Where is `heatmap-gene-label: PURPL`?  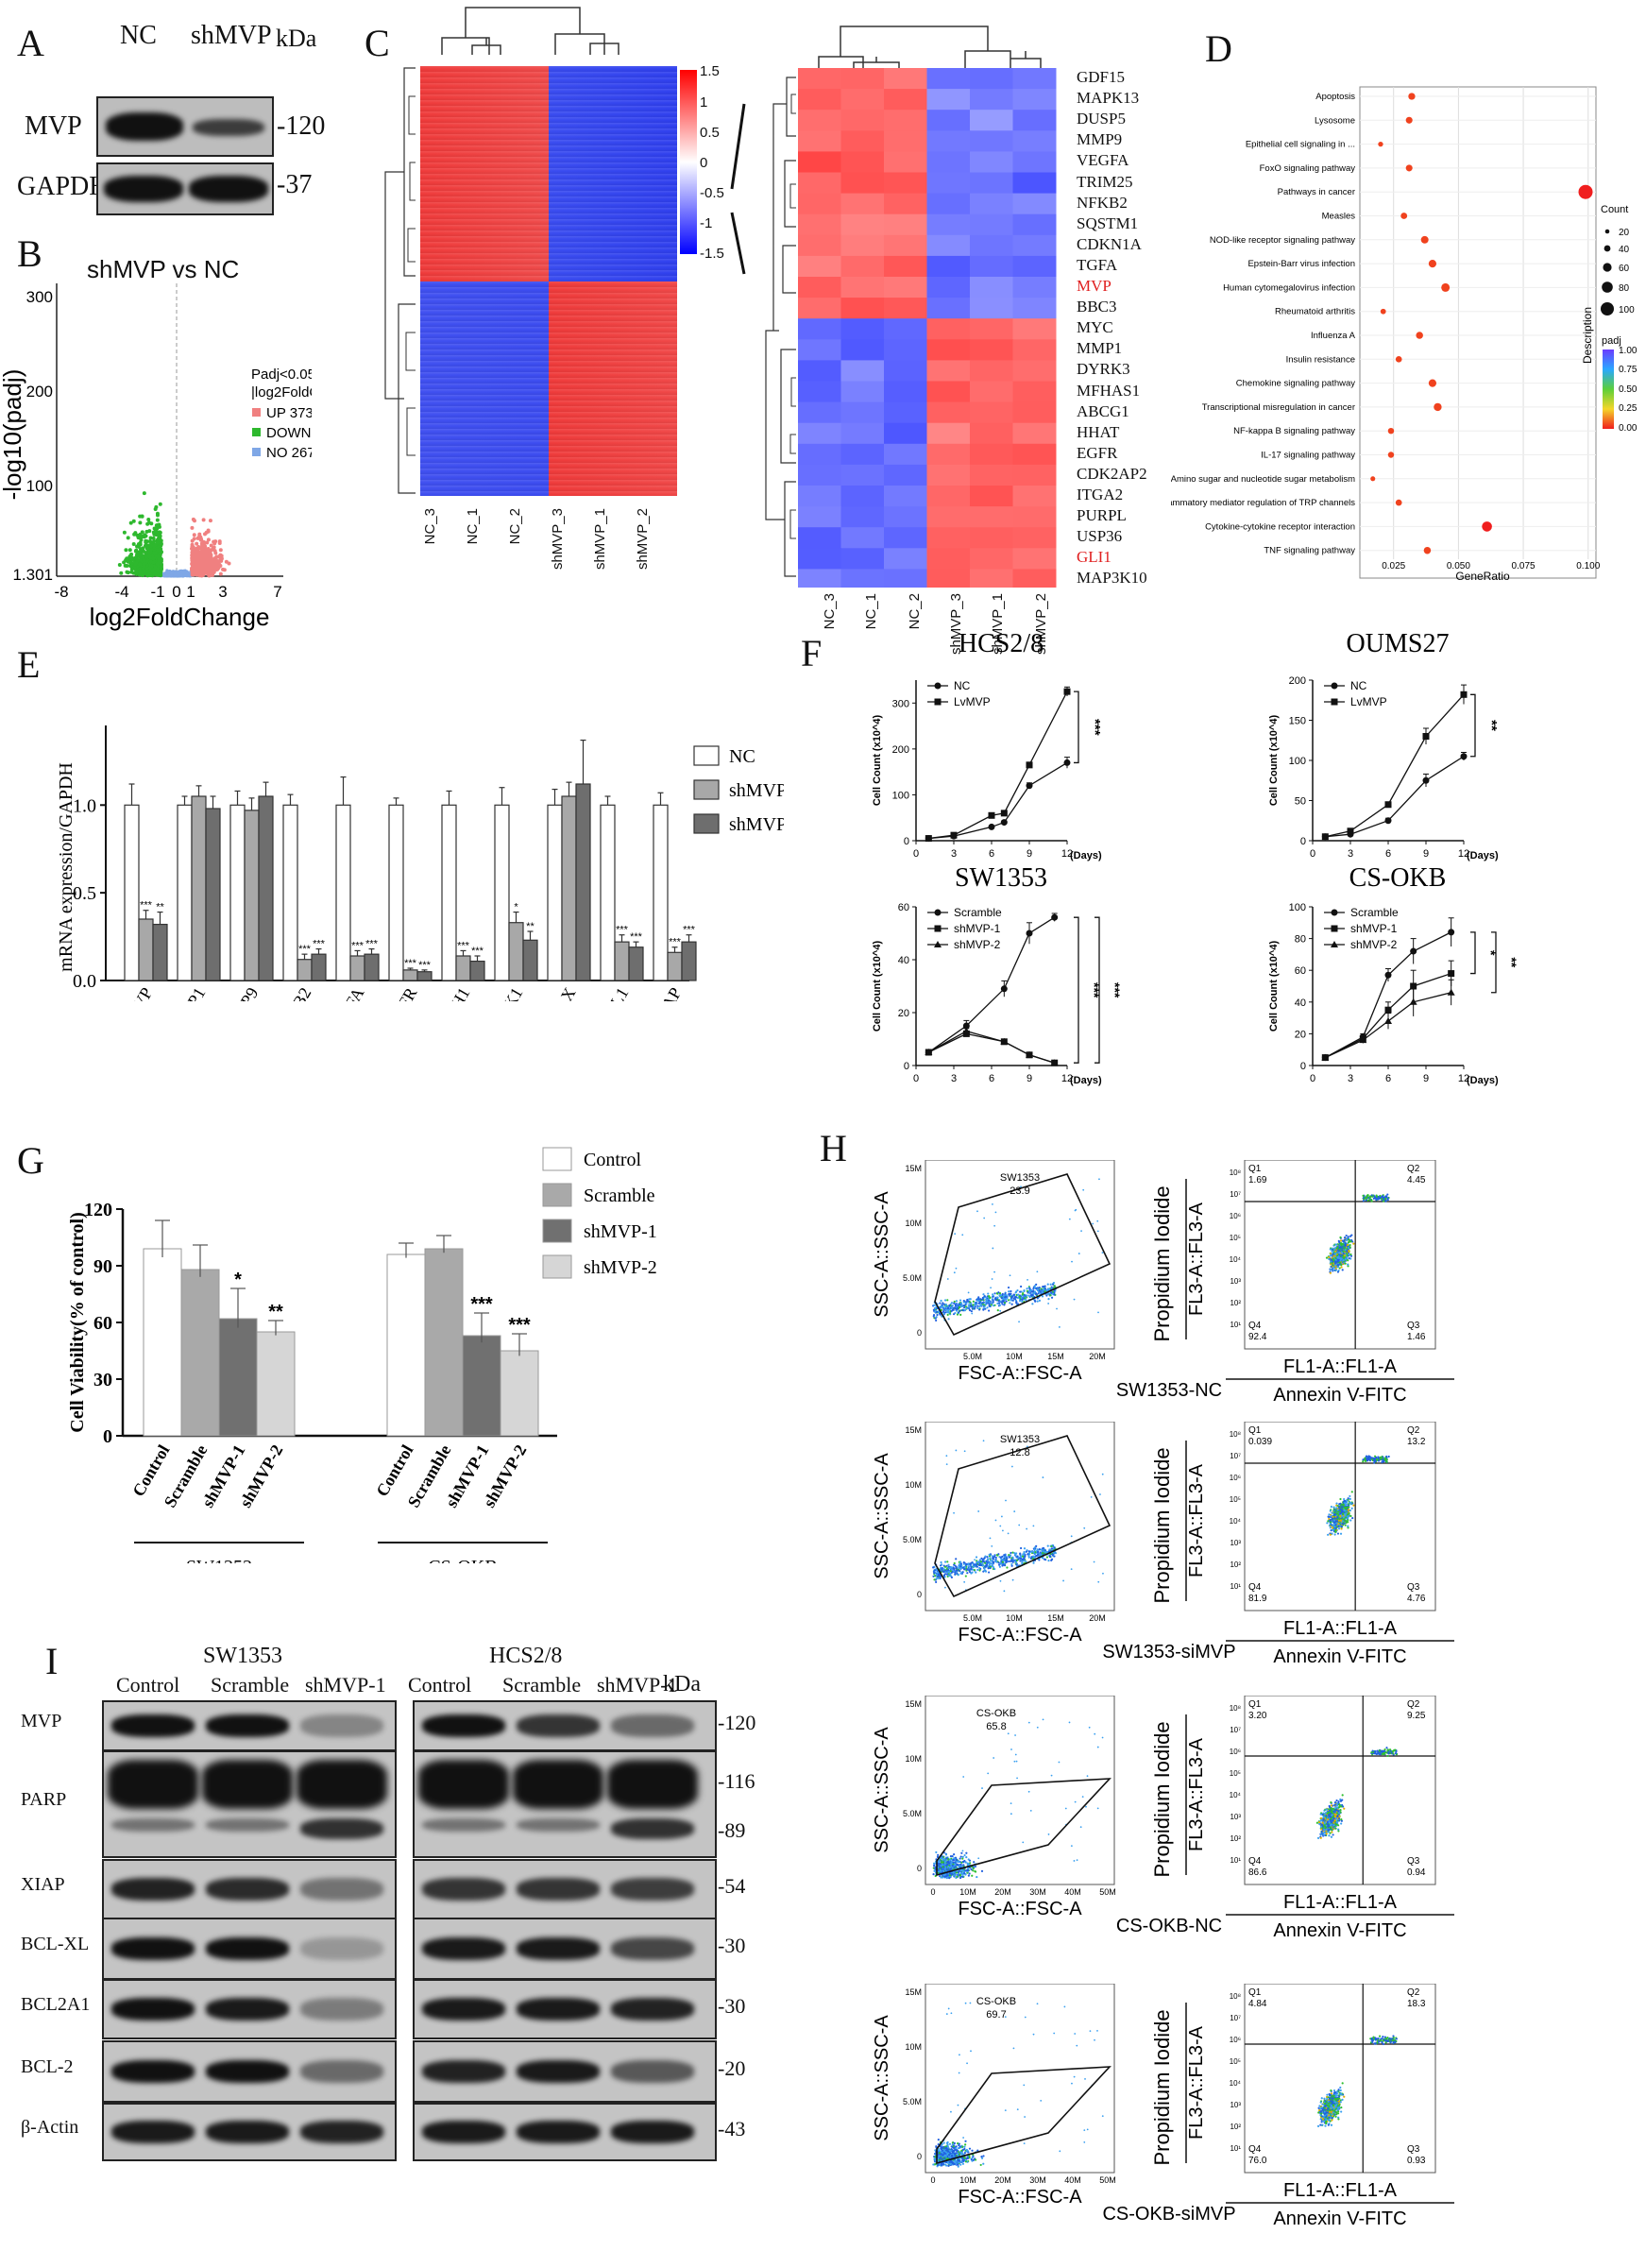 heatmap-gene-label: PURPL is located at coordinates (1102, 515).